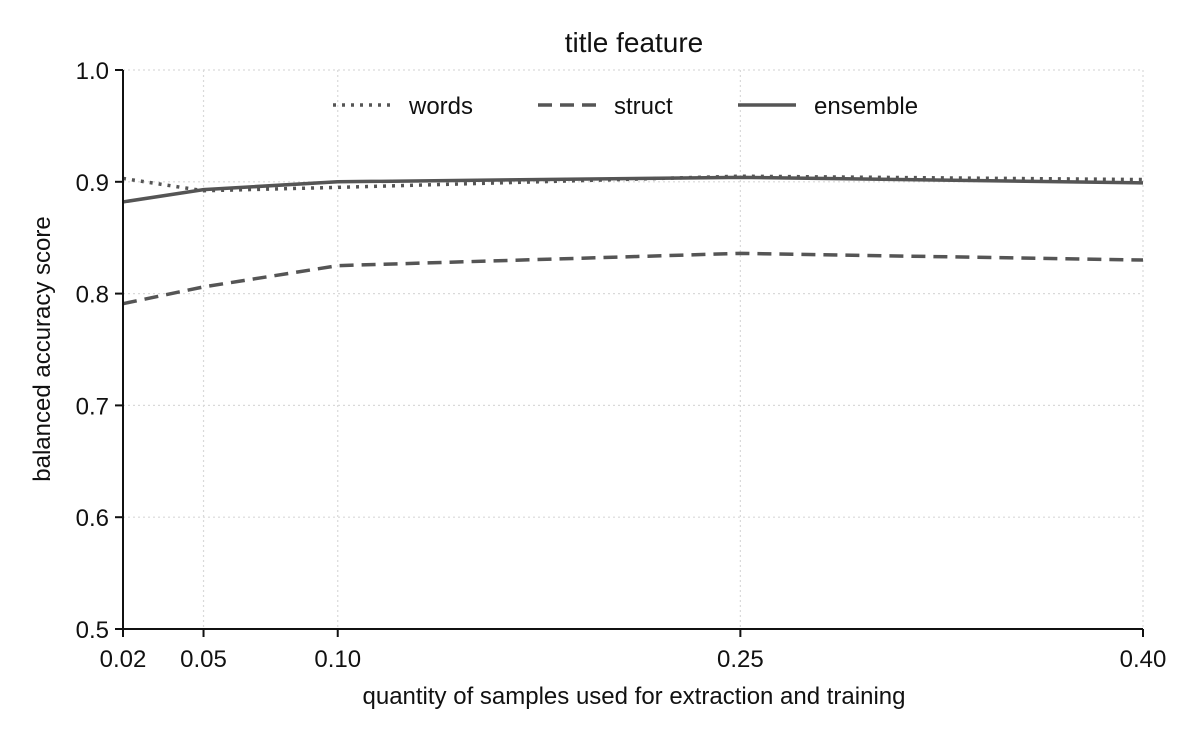 This screenshot has height=746, width=1200. Describe the element at coordinates (123, 659) in the screenshot. I see `x-tick-label: 0.02` at that location.